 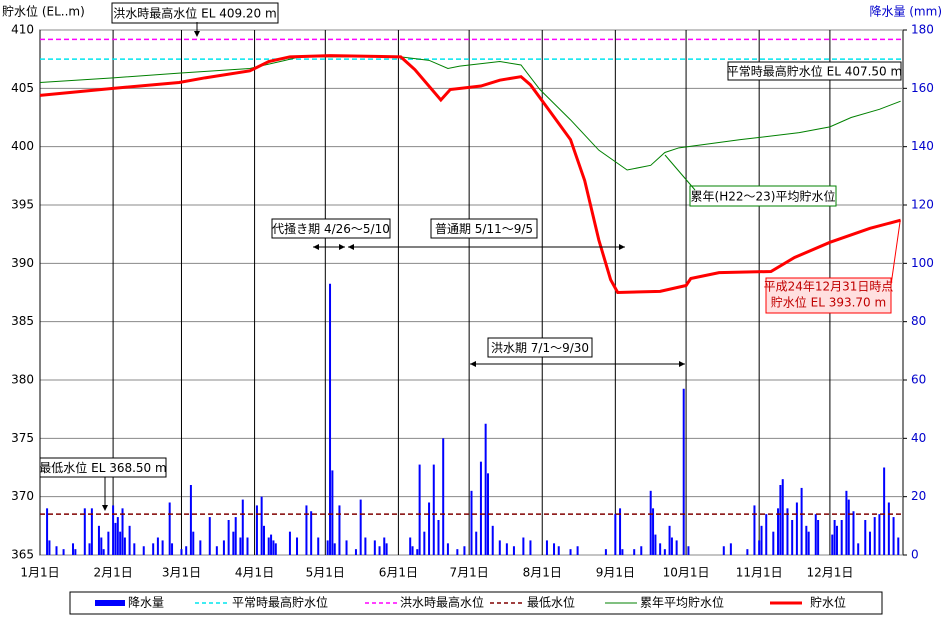 What do you see at coordinates (22, 205) in the screenshot?
I see `y-tick-label: 395` at bounding box center [22, 205].